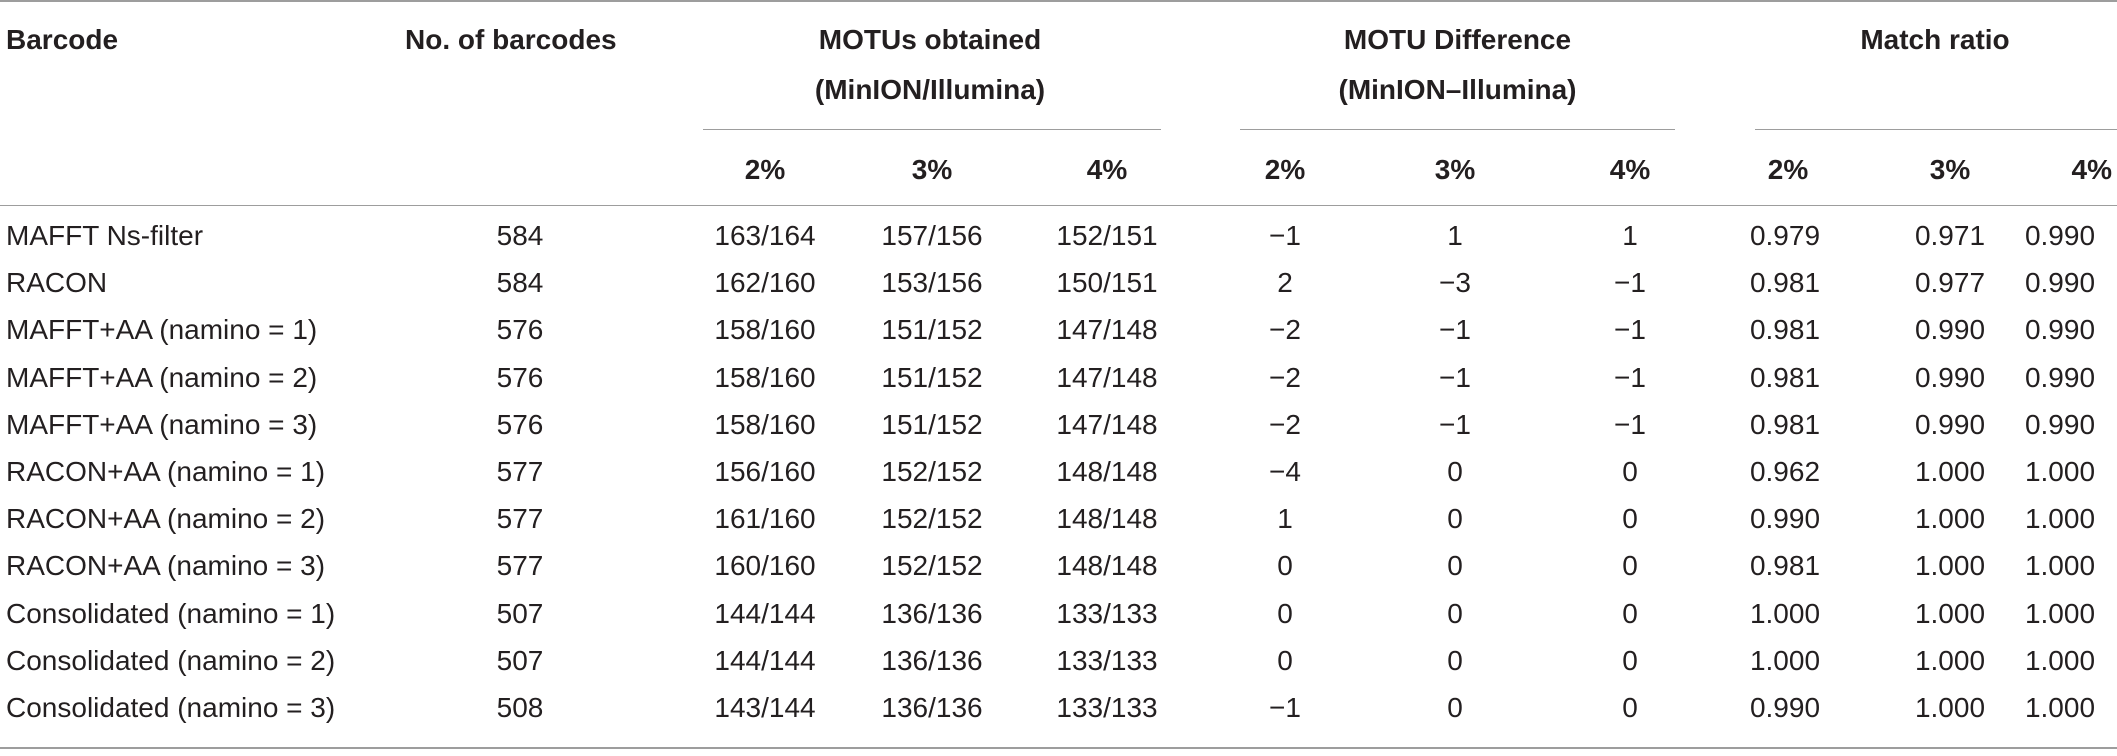  What do you see at coordinates (1785, 235) in the screenshot?
I see `cell-match-2: 0.979` at bounding box center [1785, 235].